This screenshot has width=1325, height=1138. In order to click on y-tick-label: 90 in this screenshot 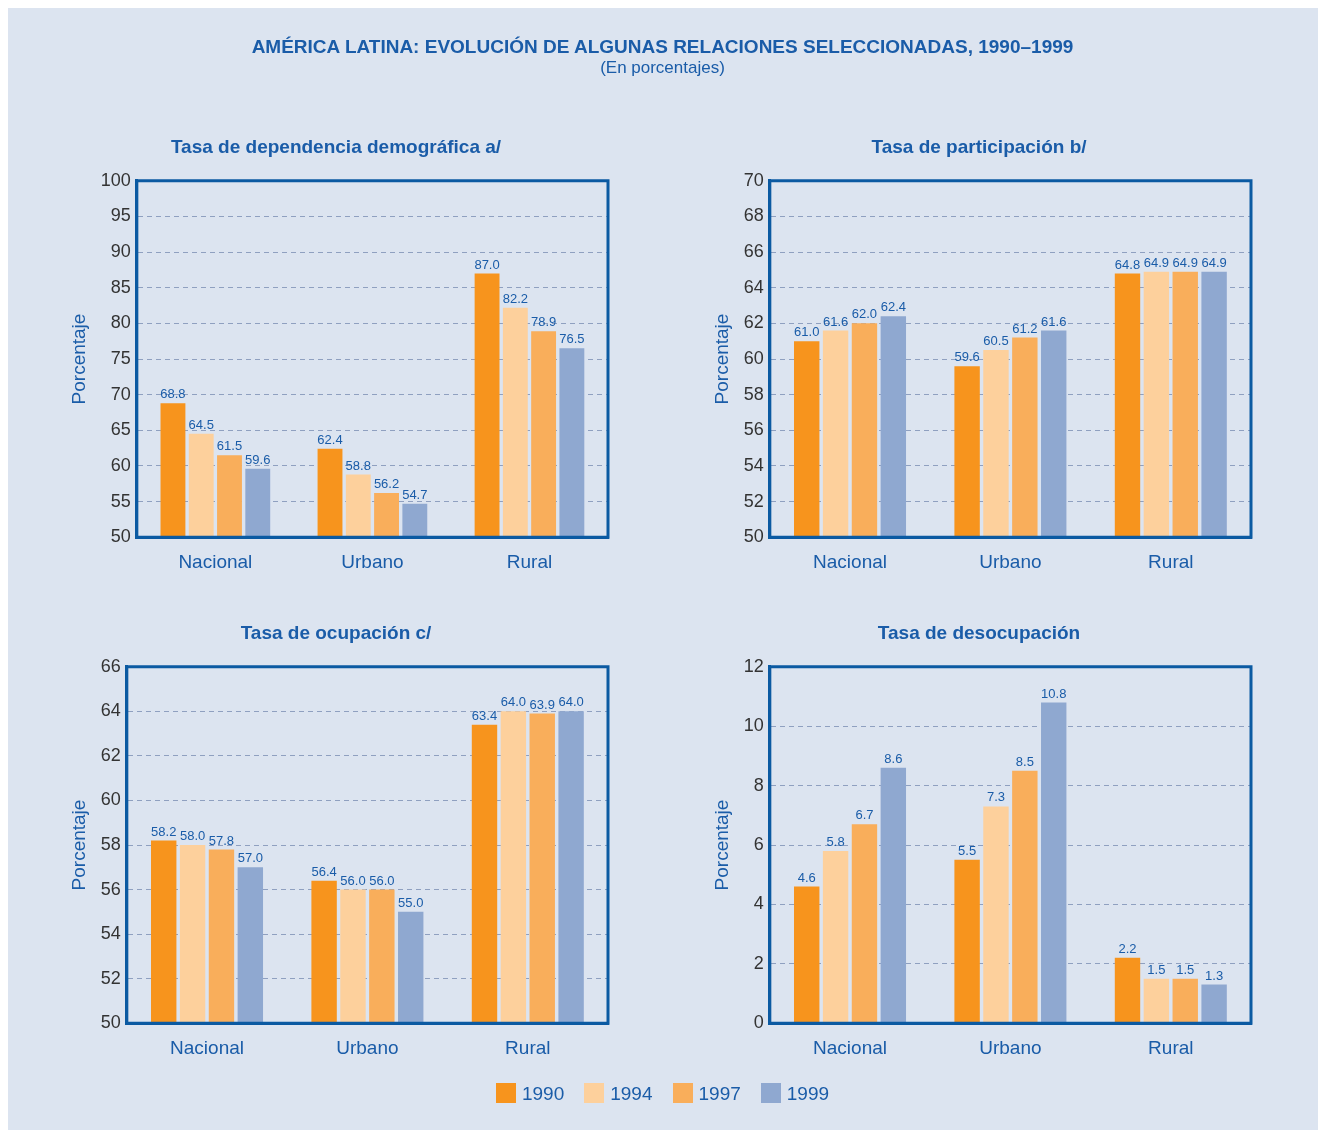, I will do `click(120, 251)`.